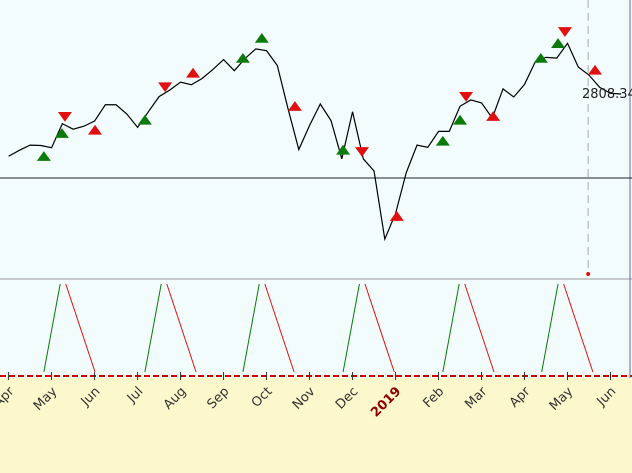  I want to click on price-label: 2808.34, so click(607, 94).